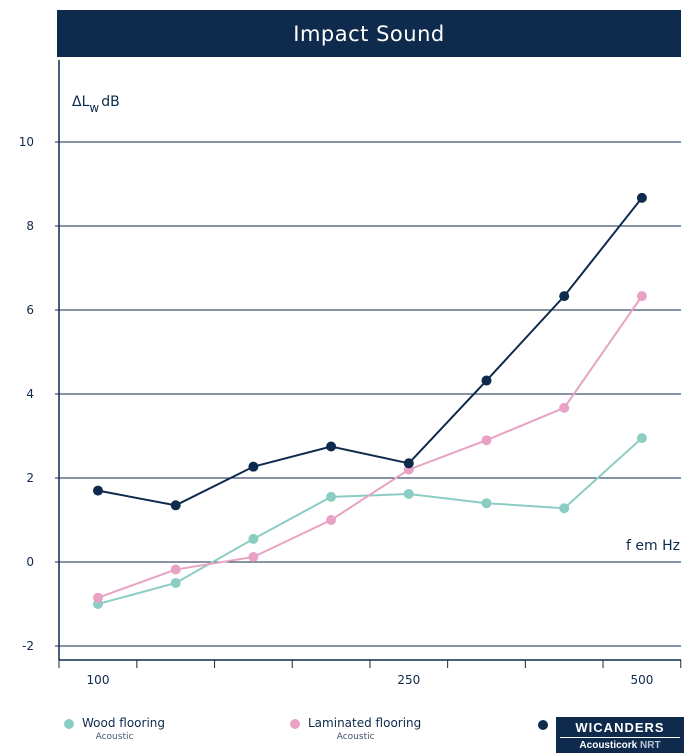 Image resolution: width=688 pixels, height=756 pixels. I want to click on chart-title: Impact Sound, so click(369, 33).